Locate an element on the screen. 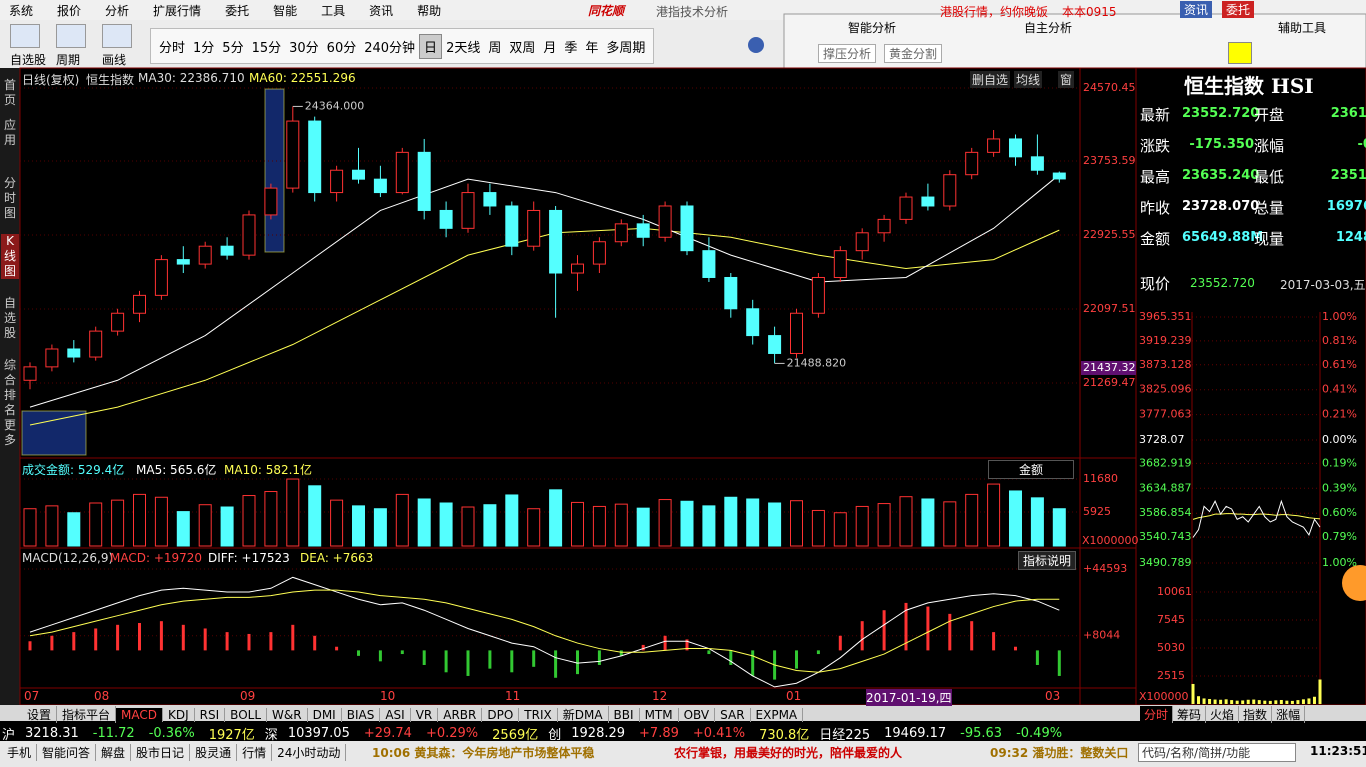 This screenshot has width=1366, height=767. indicator-tab: 设置 is located at coordinates (40, 714).